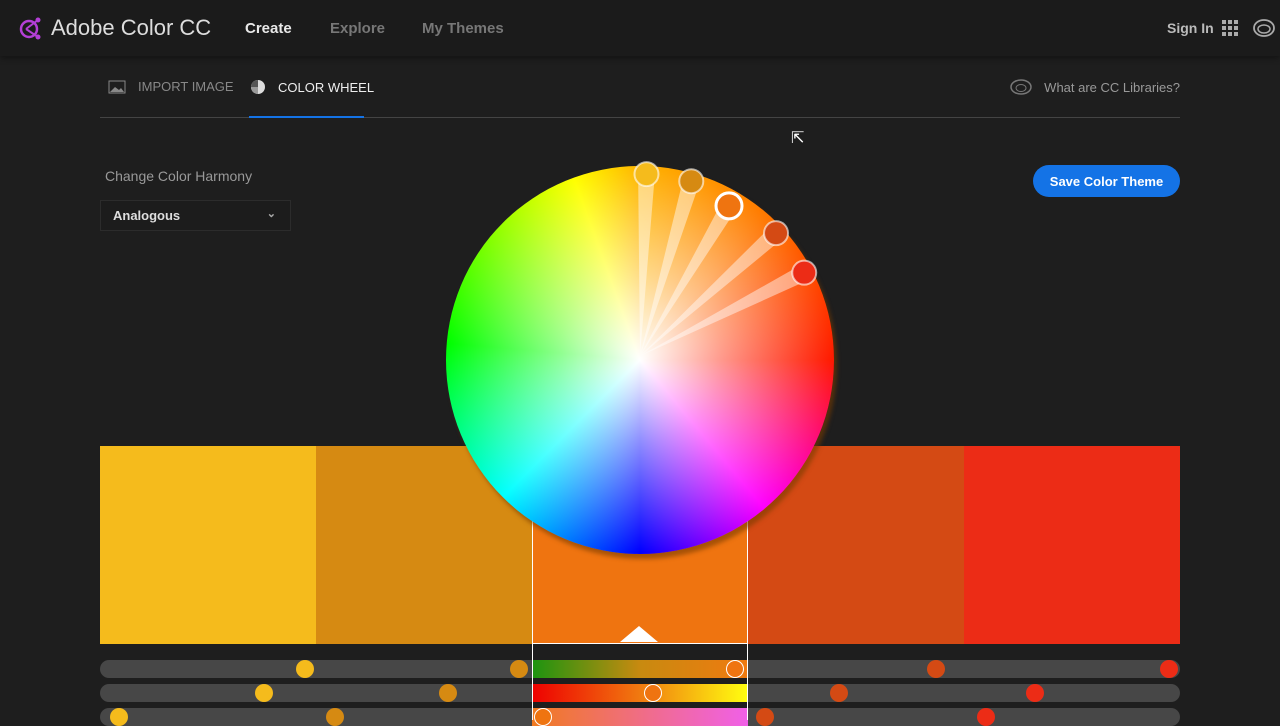 The height and width of the screenshot is (726, 1280). What do you see at coordinates (640, 682) in the screenshot?
I see `active-column-outline` at bounding box center [640, 682].